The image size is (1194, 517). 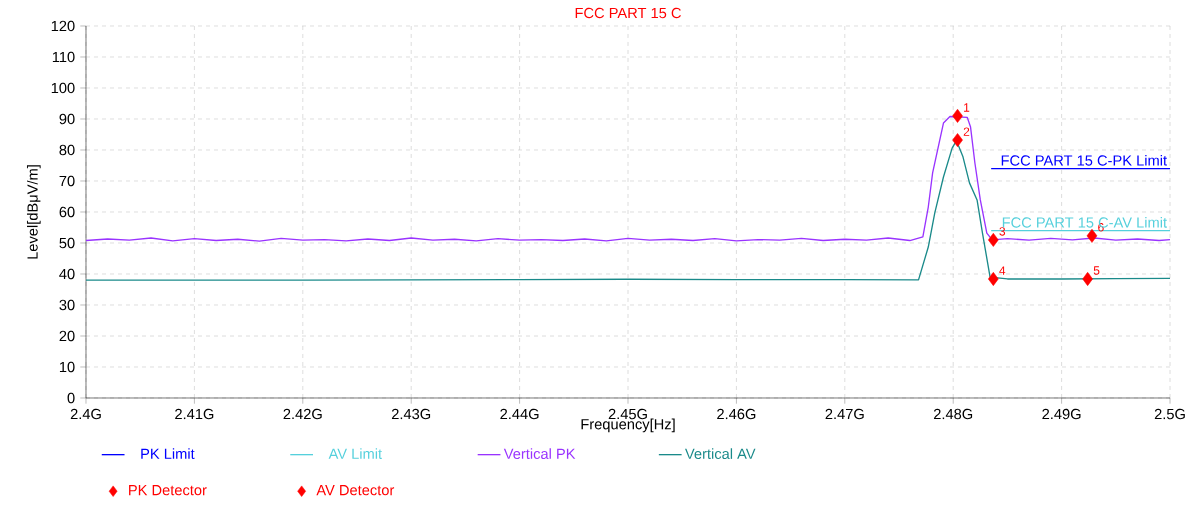 I want to click on y-tick-label: 80, so click(x=67, y=150).